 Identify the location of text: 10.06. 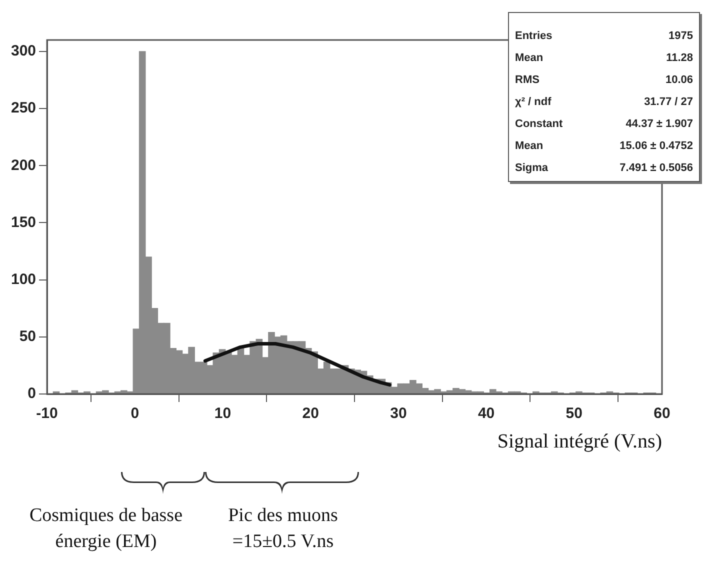
(679, 81).